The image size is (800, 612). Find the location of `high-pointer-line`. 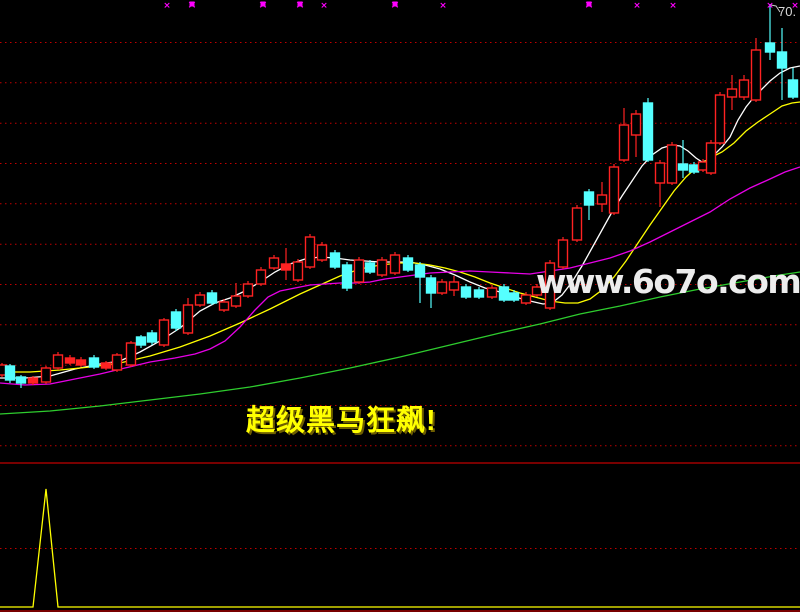

high-pointer-line is located at coordinates (775, 8).